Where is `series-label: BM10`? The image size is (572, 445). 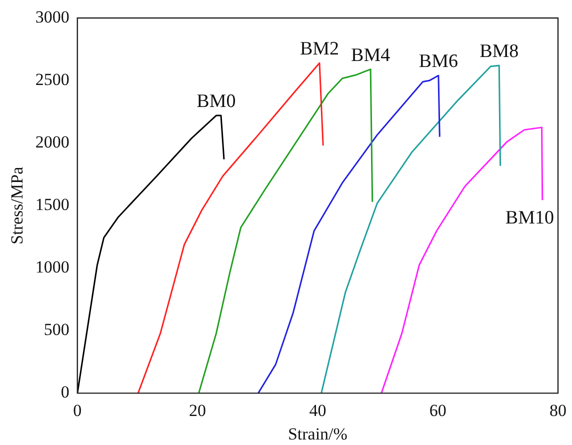 series-label: BM10 is located at coordinates (529, 218).